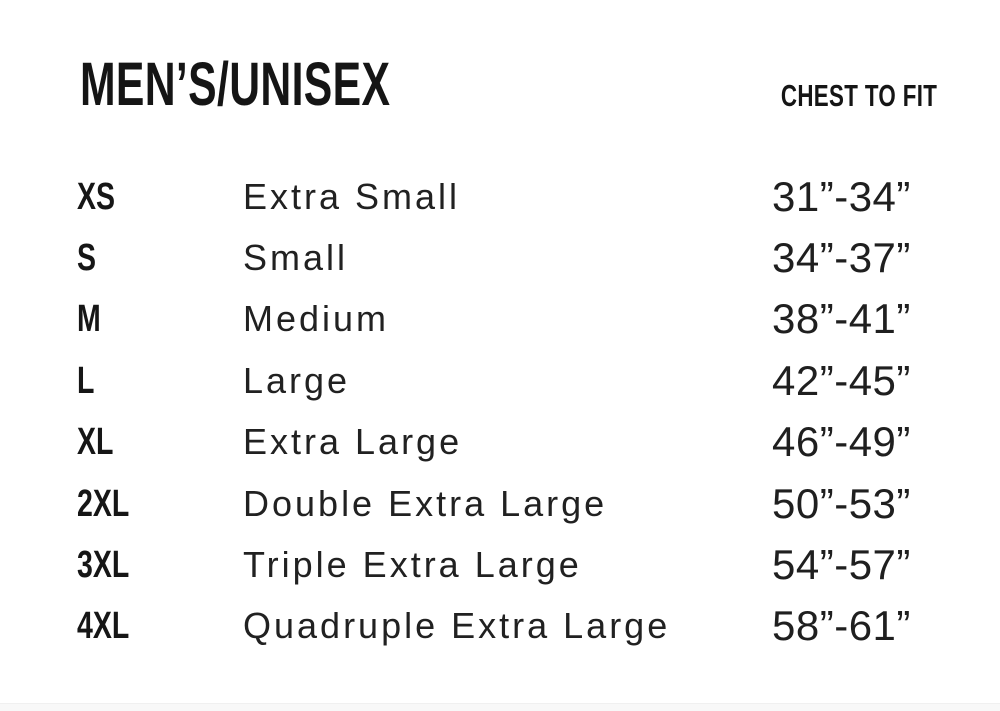  Describe the element at coordinates (500, 257) in the screenshot. I see `table-row-s: S Small 34”-37”` at that location.